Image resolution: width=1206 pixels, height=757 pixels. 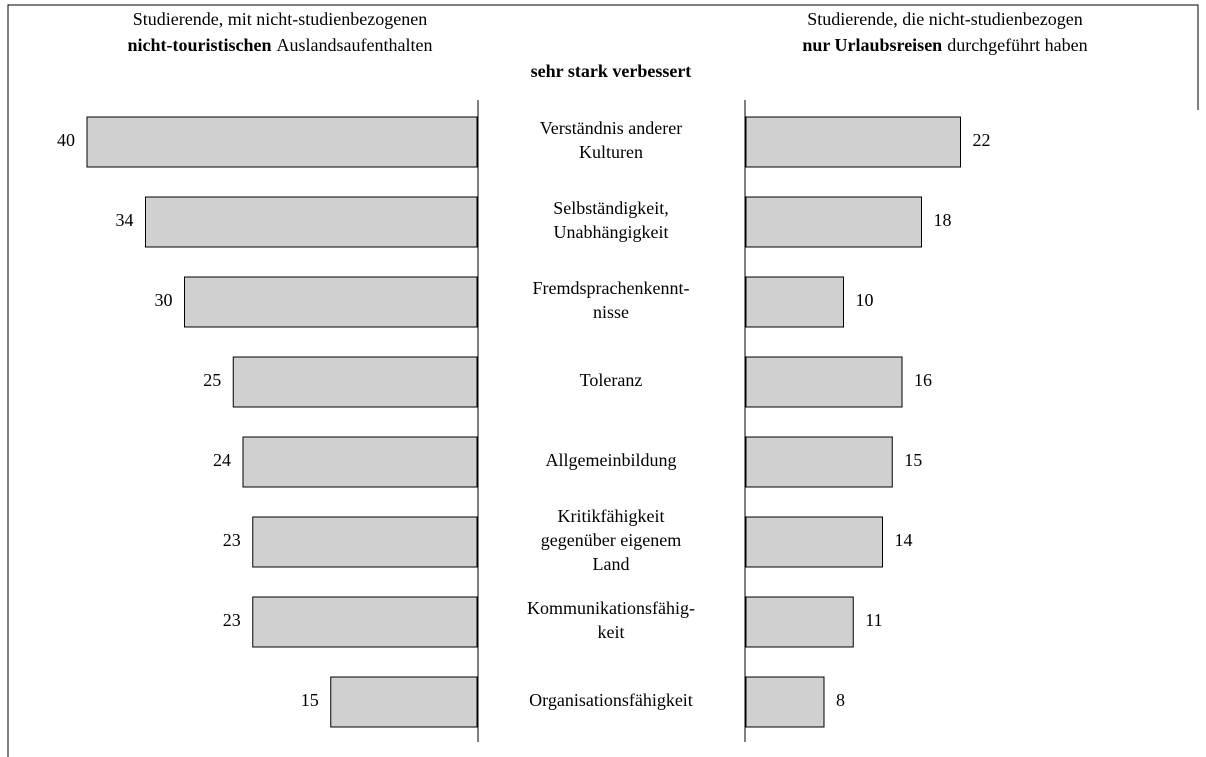 What do you see at coordinates (611, 71) in the screenshot?
I see `center-title: sehr stark verbessert` at bounding box center [611, 71].